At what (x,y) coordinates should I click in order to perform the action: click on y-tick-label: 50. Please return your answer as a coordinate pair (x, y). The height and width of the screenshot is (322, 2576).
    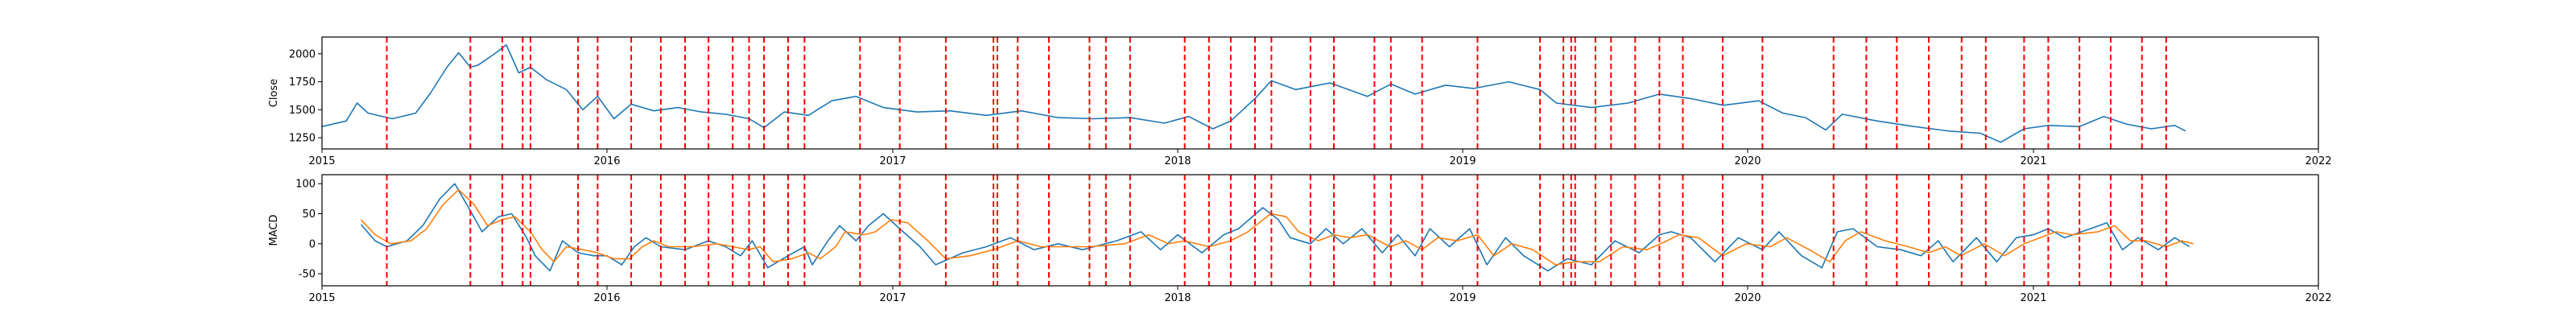
    Looking at the image, I should click on (309, 214).